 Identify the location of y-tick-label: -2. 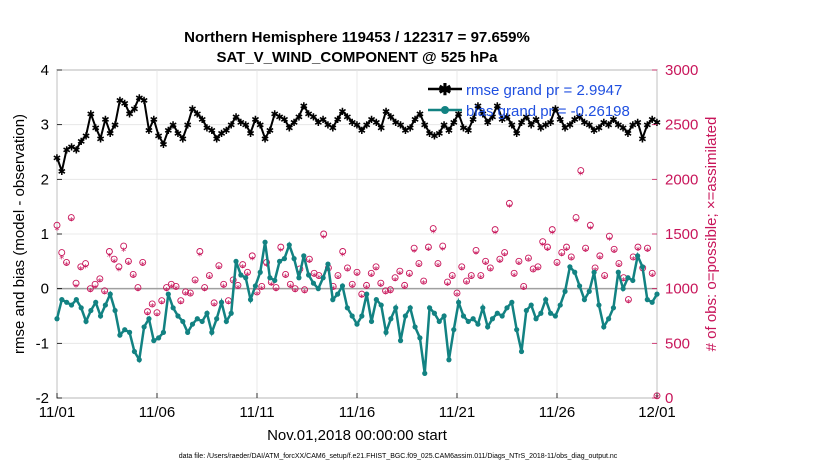
(42, 398).